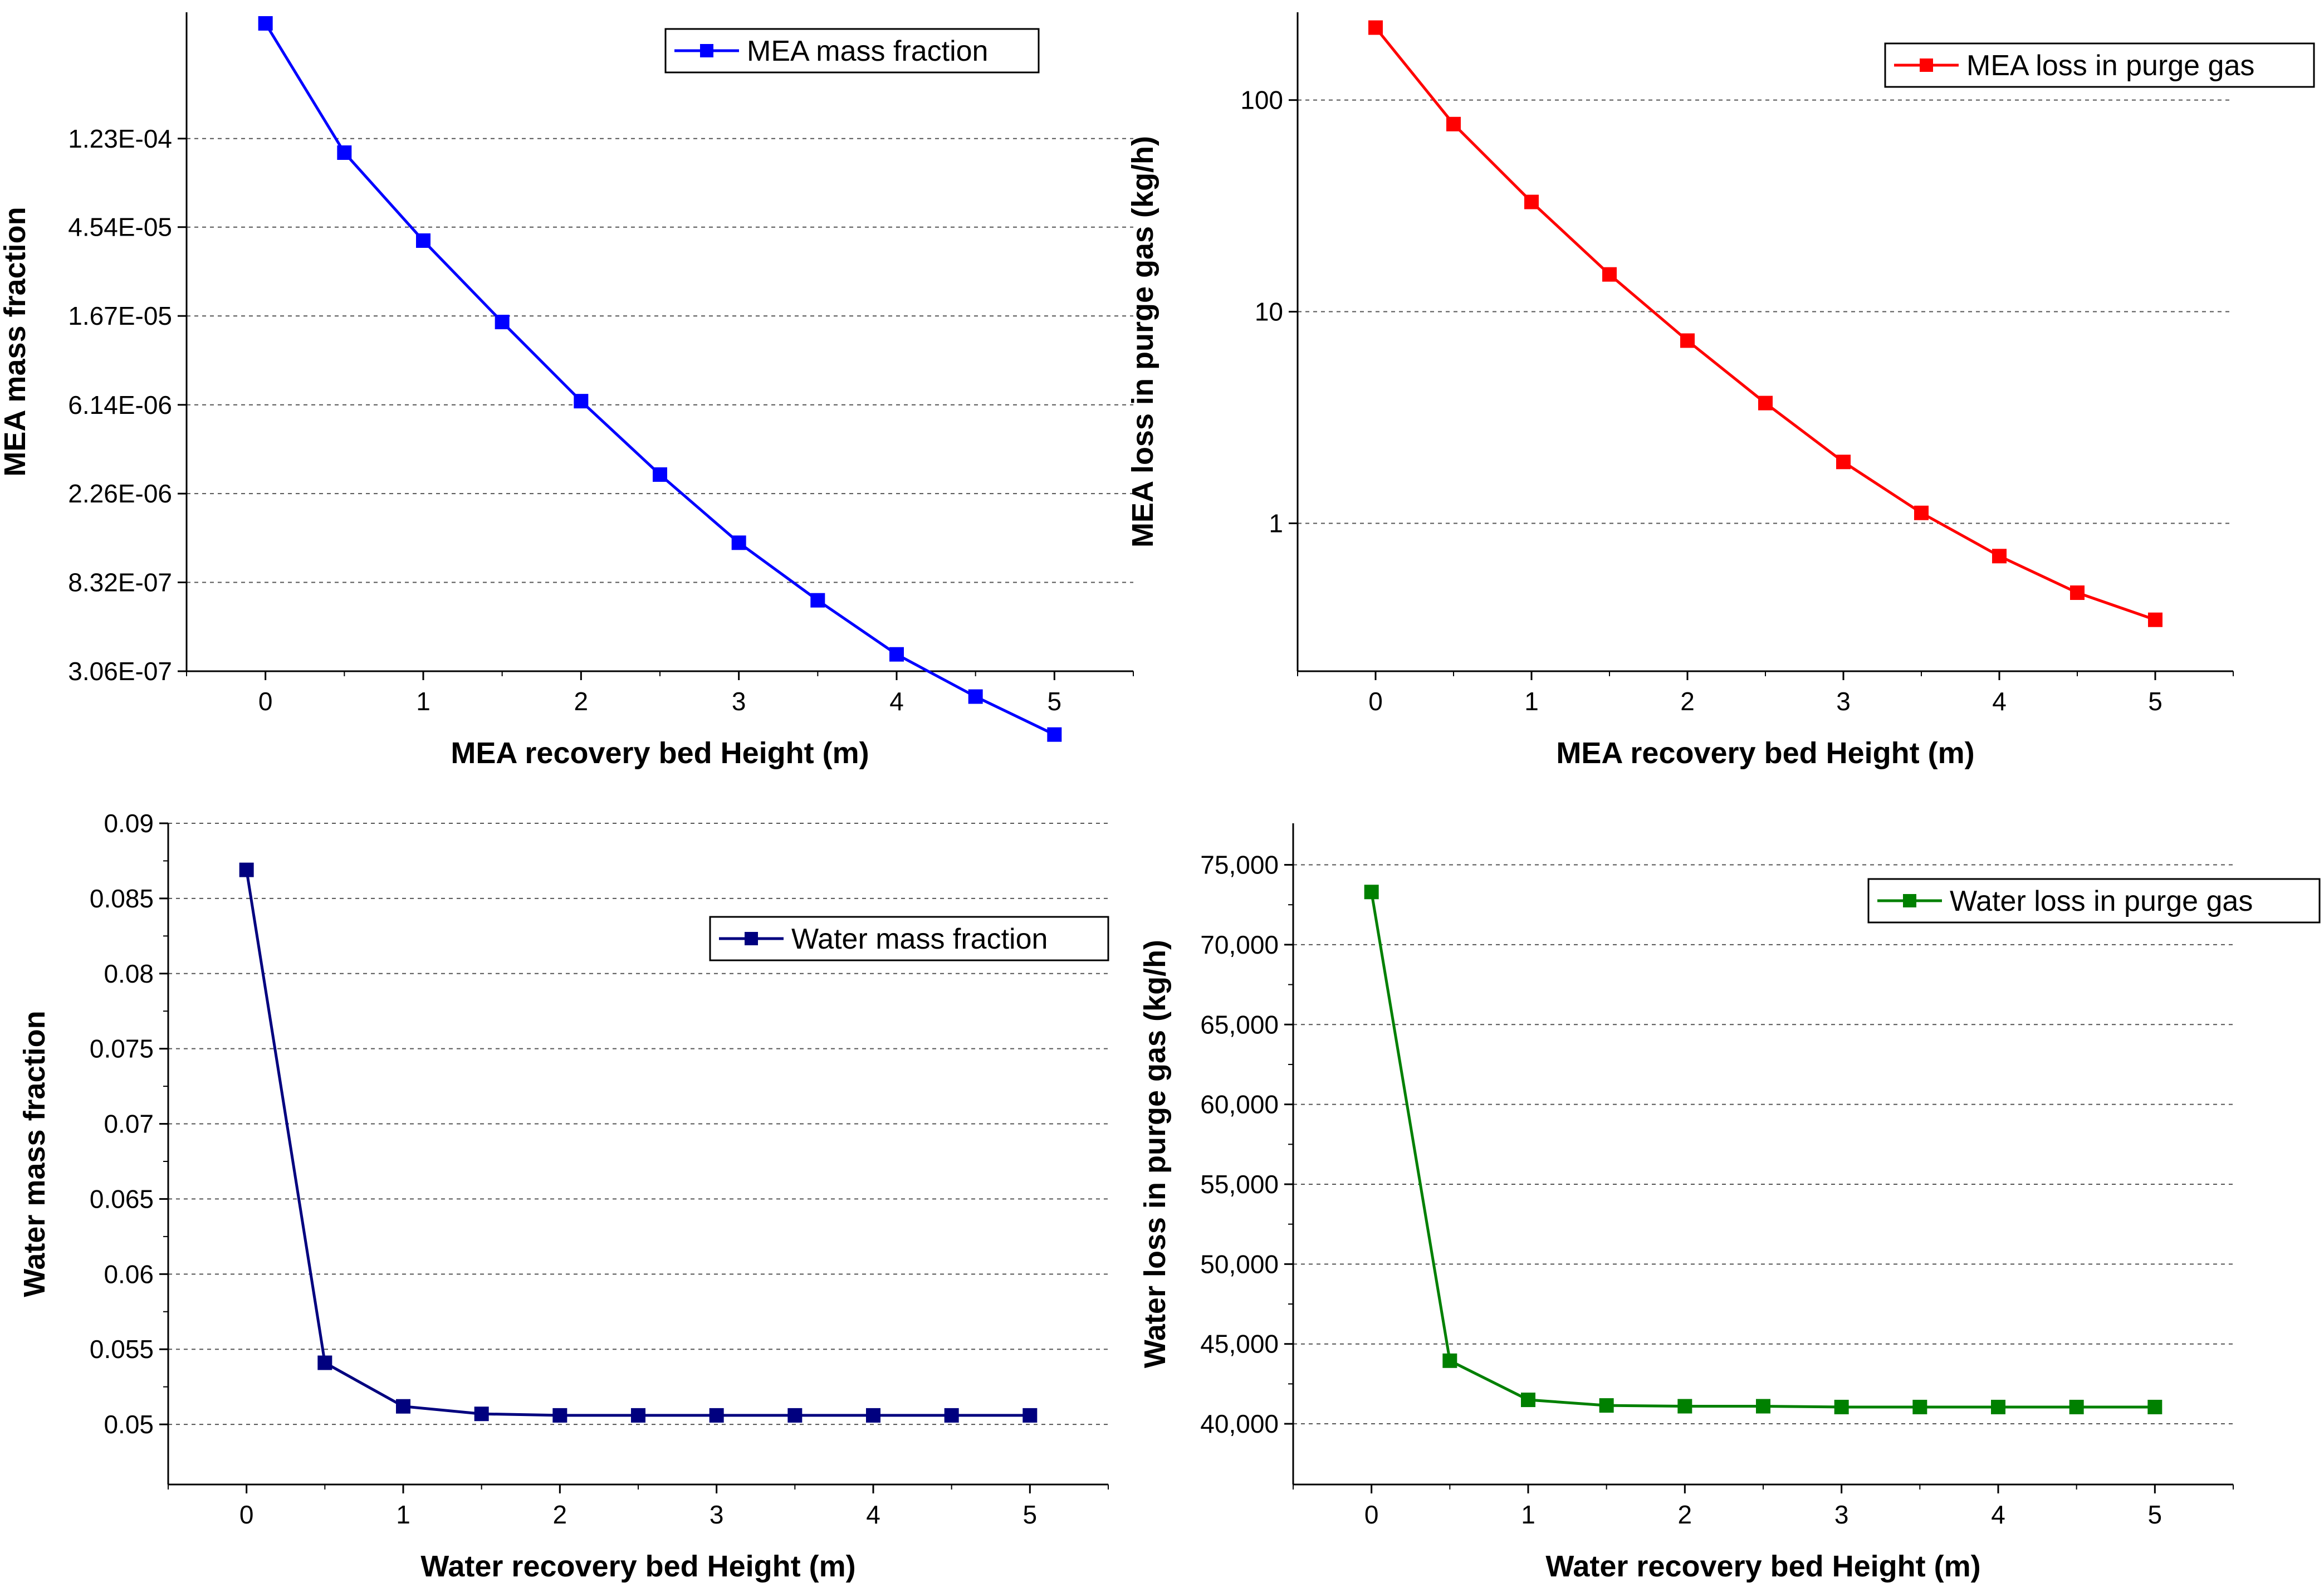 This screenshot has height=1592, width=2324. Describe the element at coordinates (1240, 1423) in the screenshot. I see `y-tick-label: 40,000` at that location.